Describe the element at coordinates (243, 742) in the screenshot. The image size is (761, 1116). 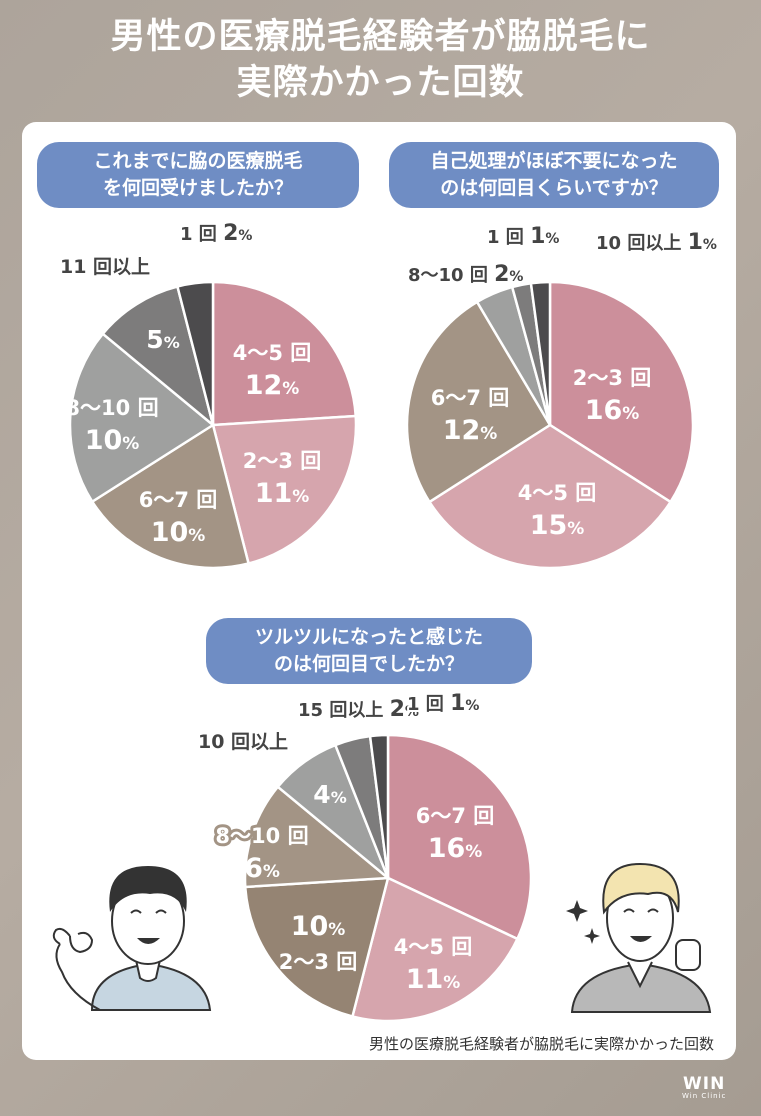
I see `pie3-slice-5-label: 10 回以上` at that location.